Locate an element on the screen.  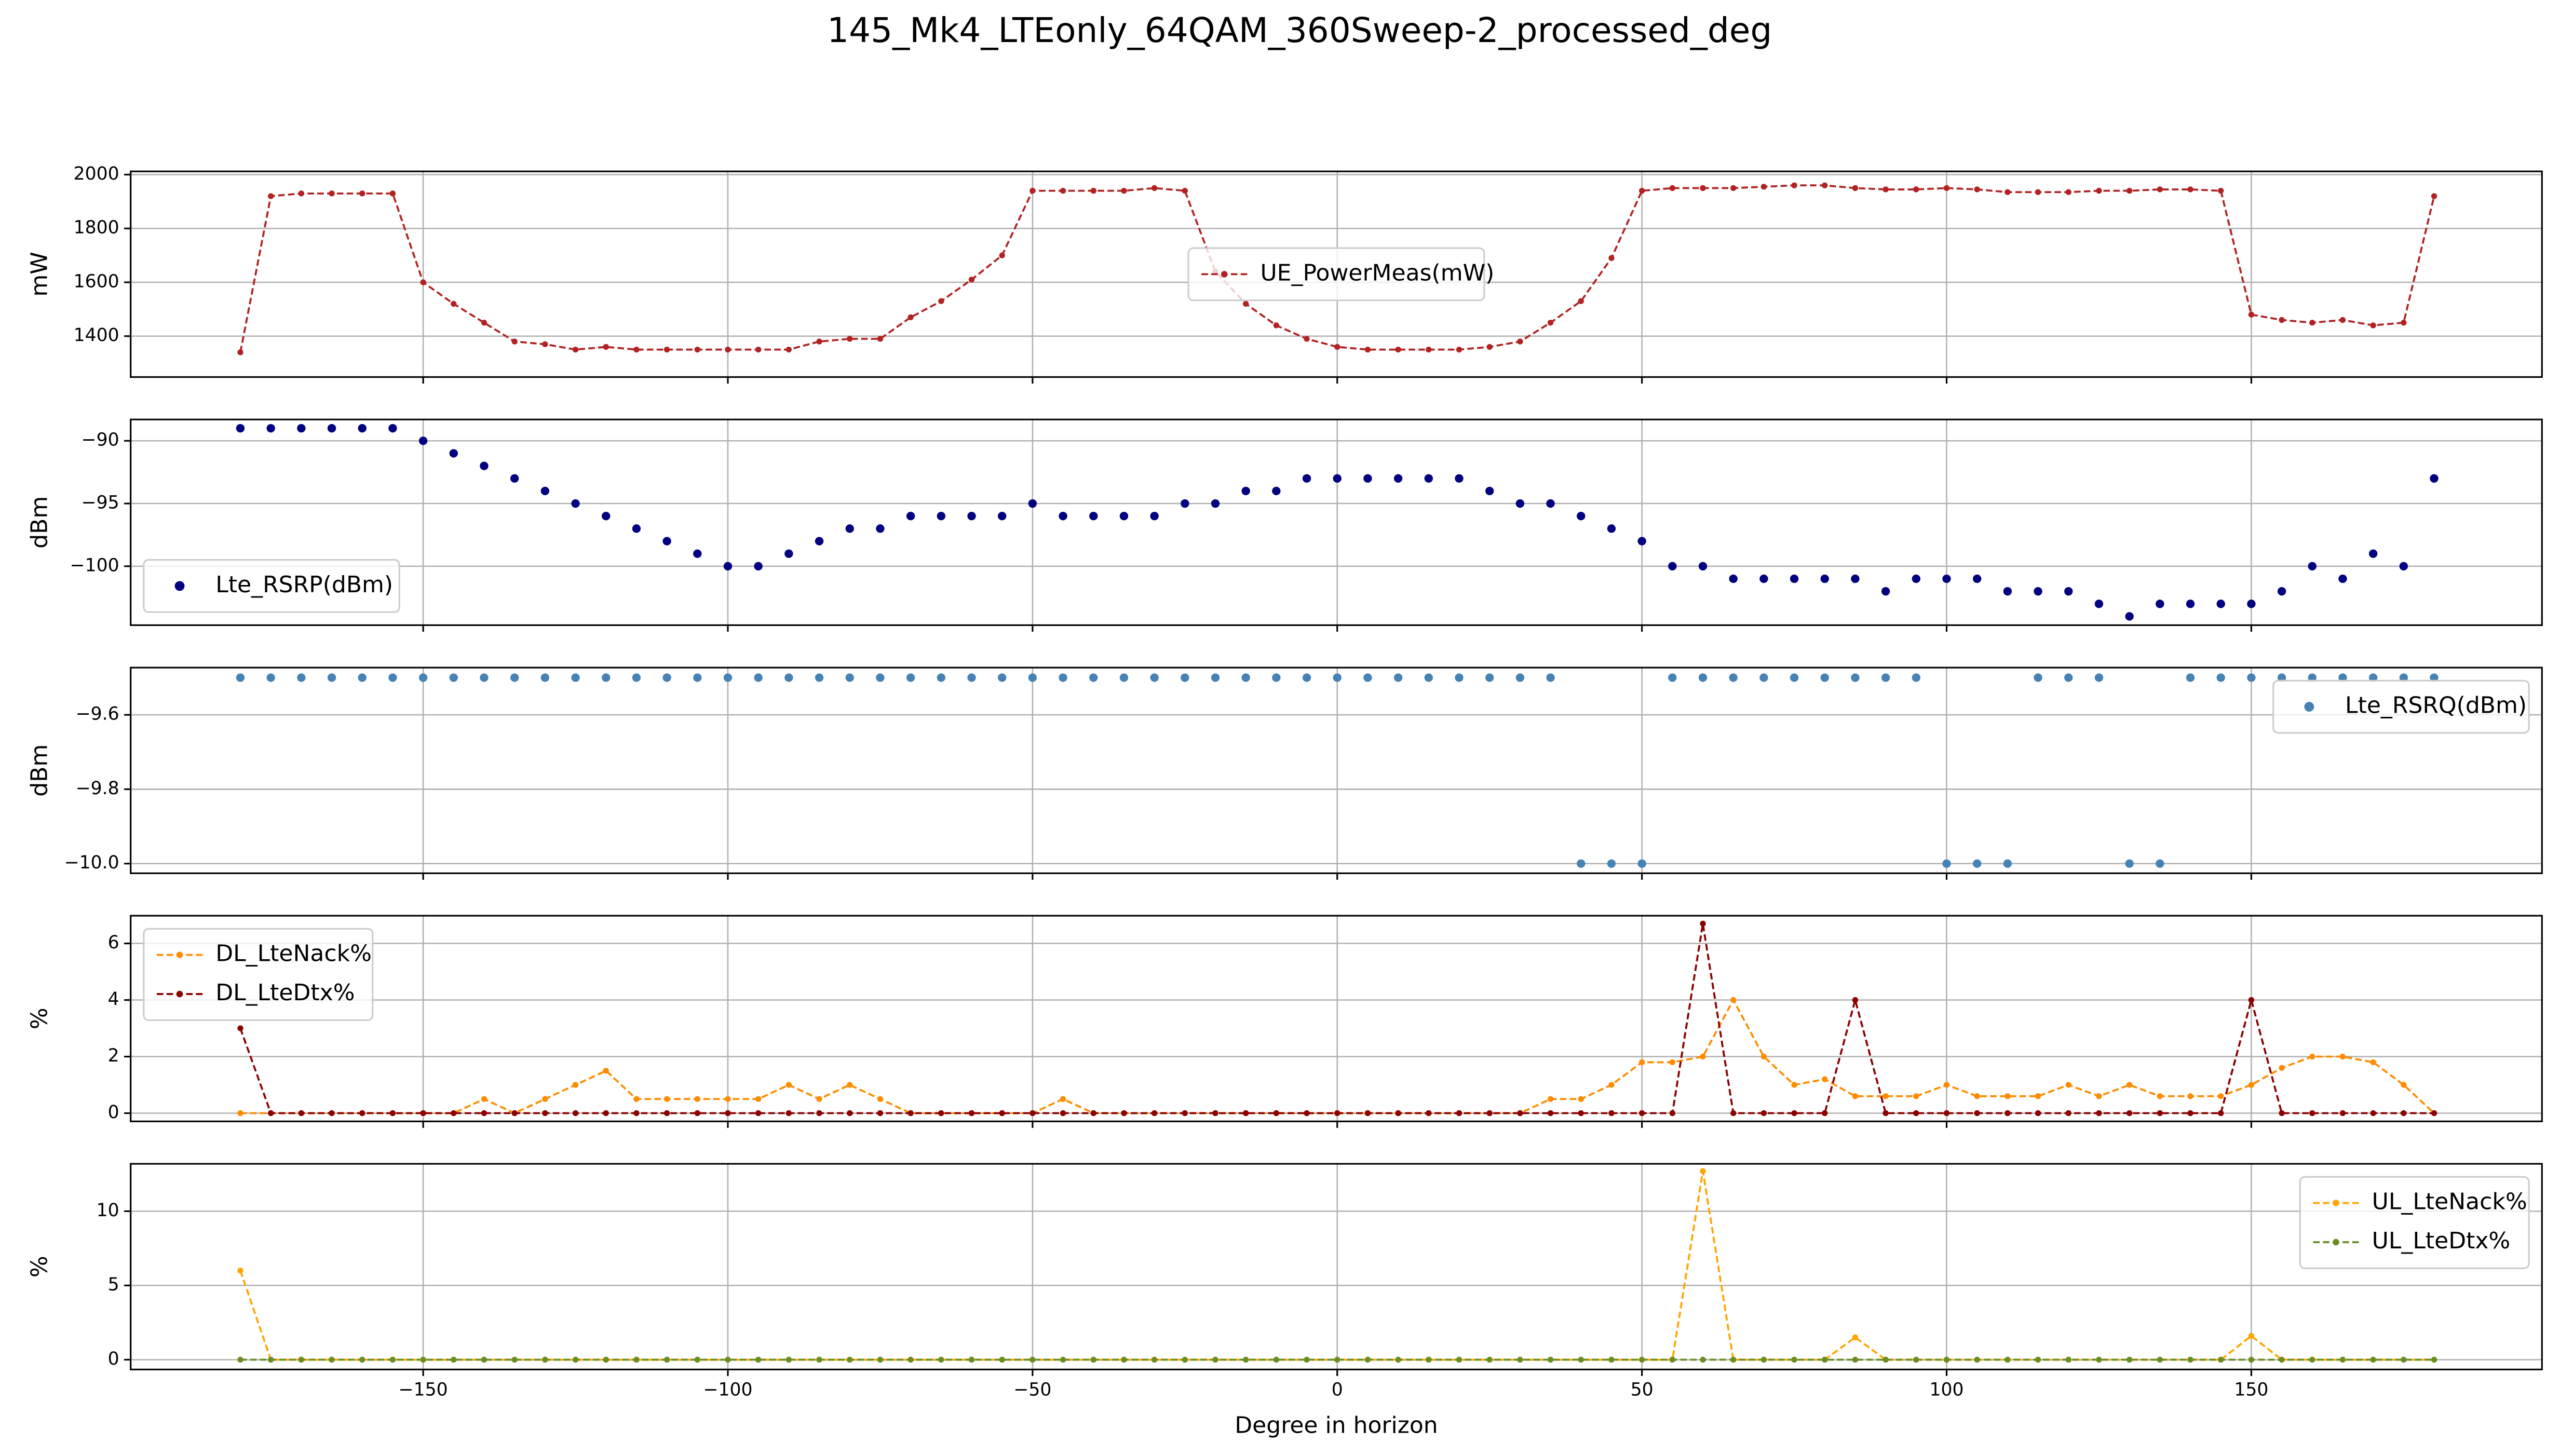
y-tick-label: 1800 is located at coordinates (96, 227).